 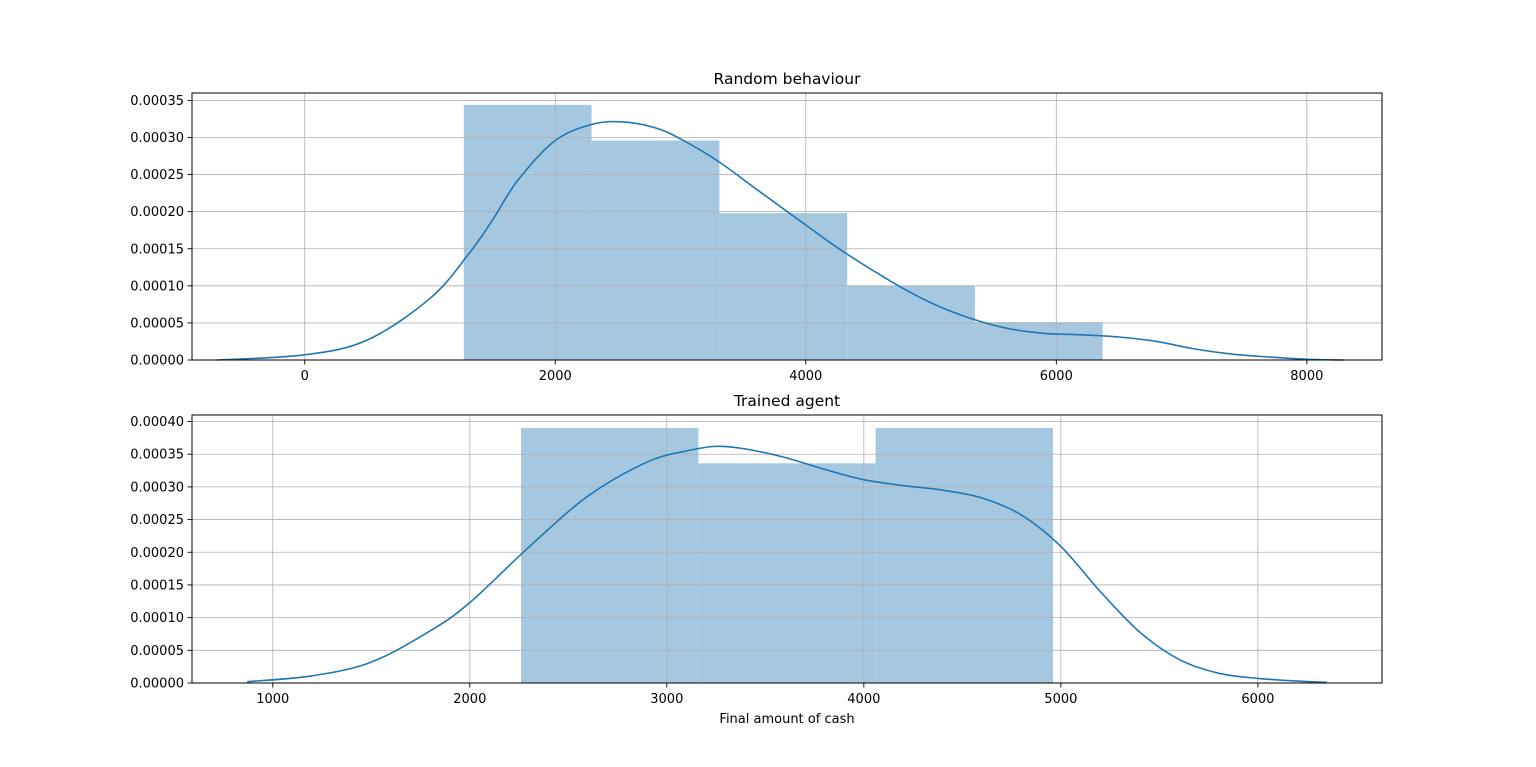 What do you see at coordinates (272, 699) in the screenshot?
I see `x-tick-label: 1000` at bounding box center [272, 699].